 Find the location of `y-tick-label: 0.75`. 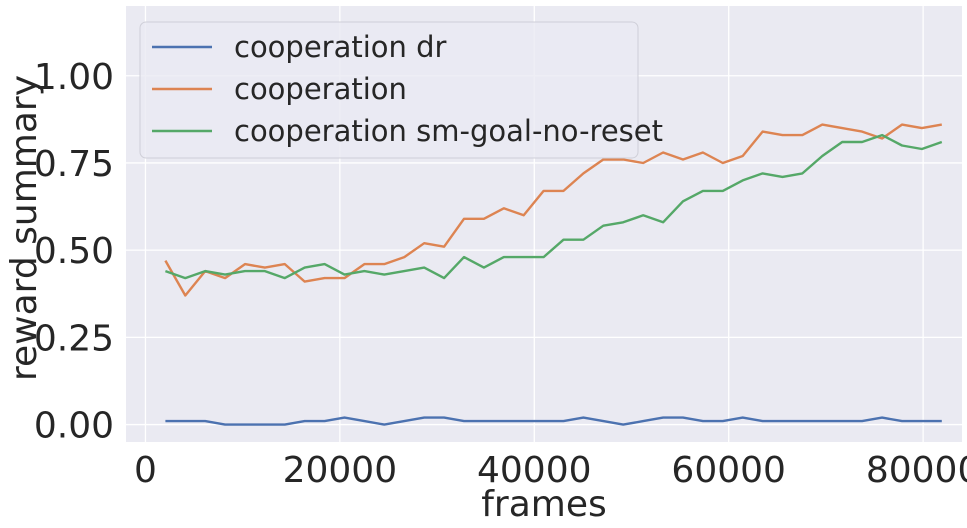

y-tick-label: 0.75 is located at coordinates (74, 164).